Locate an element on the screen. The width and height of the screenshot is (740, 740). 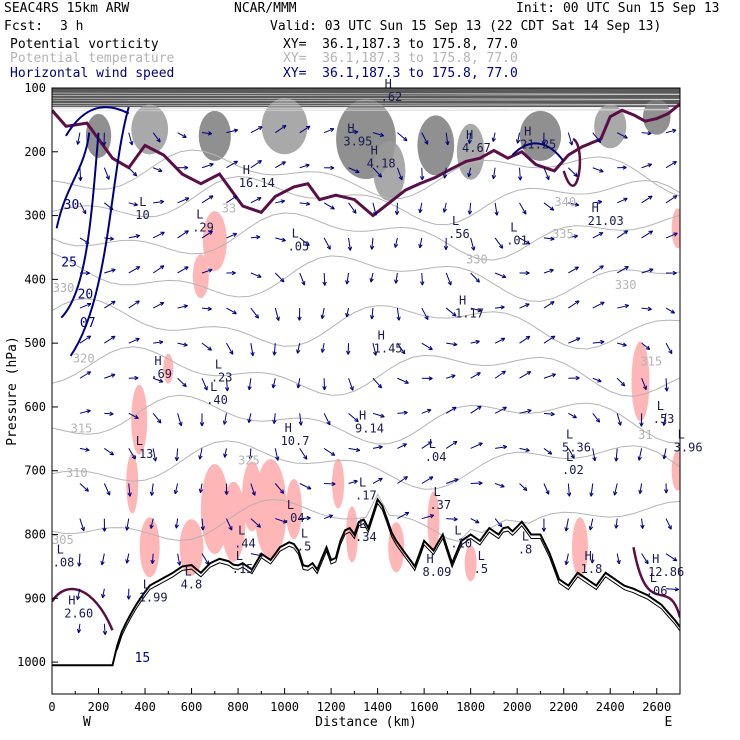
theta-contour-label: 340 is located at coordinates (565, 202).